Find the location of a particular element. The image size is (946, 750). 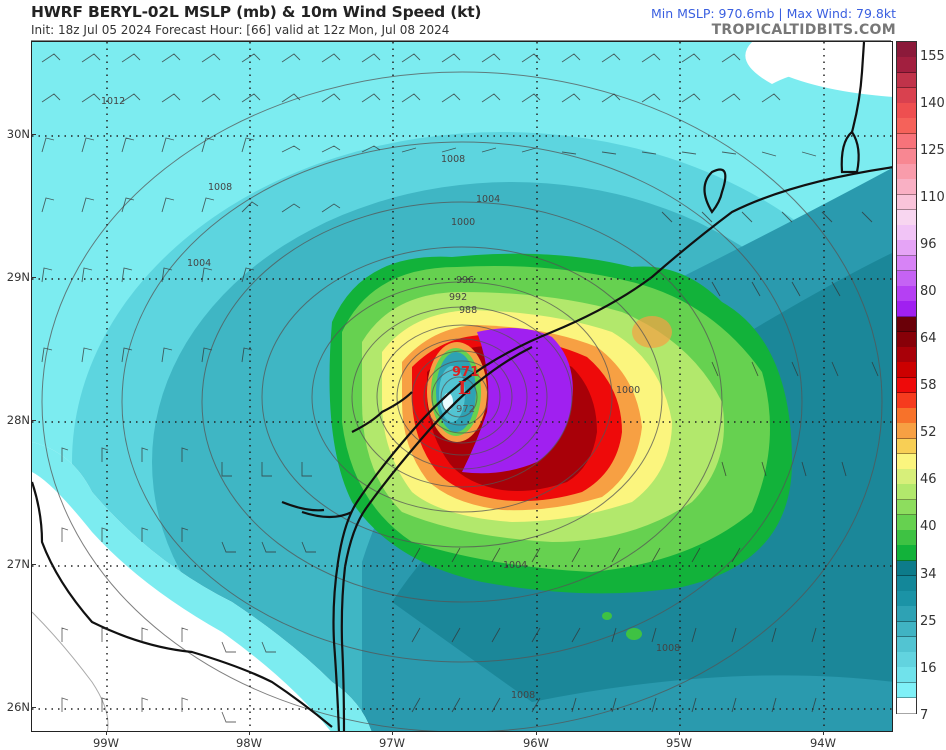

low-pressure-symbol: L is located at coordinates (464, 388).